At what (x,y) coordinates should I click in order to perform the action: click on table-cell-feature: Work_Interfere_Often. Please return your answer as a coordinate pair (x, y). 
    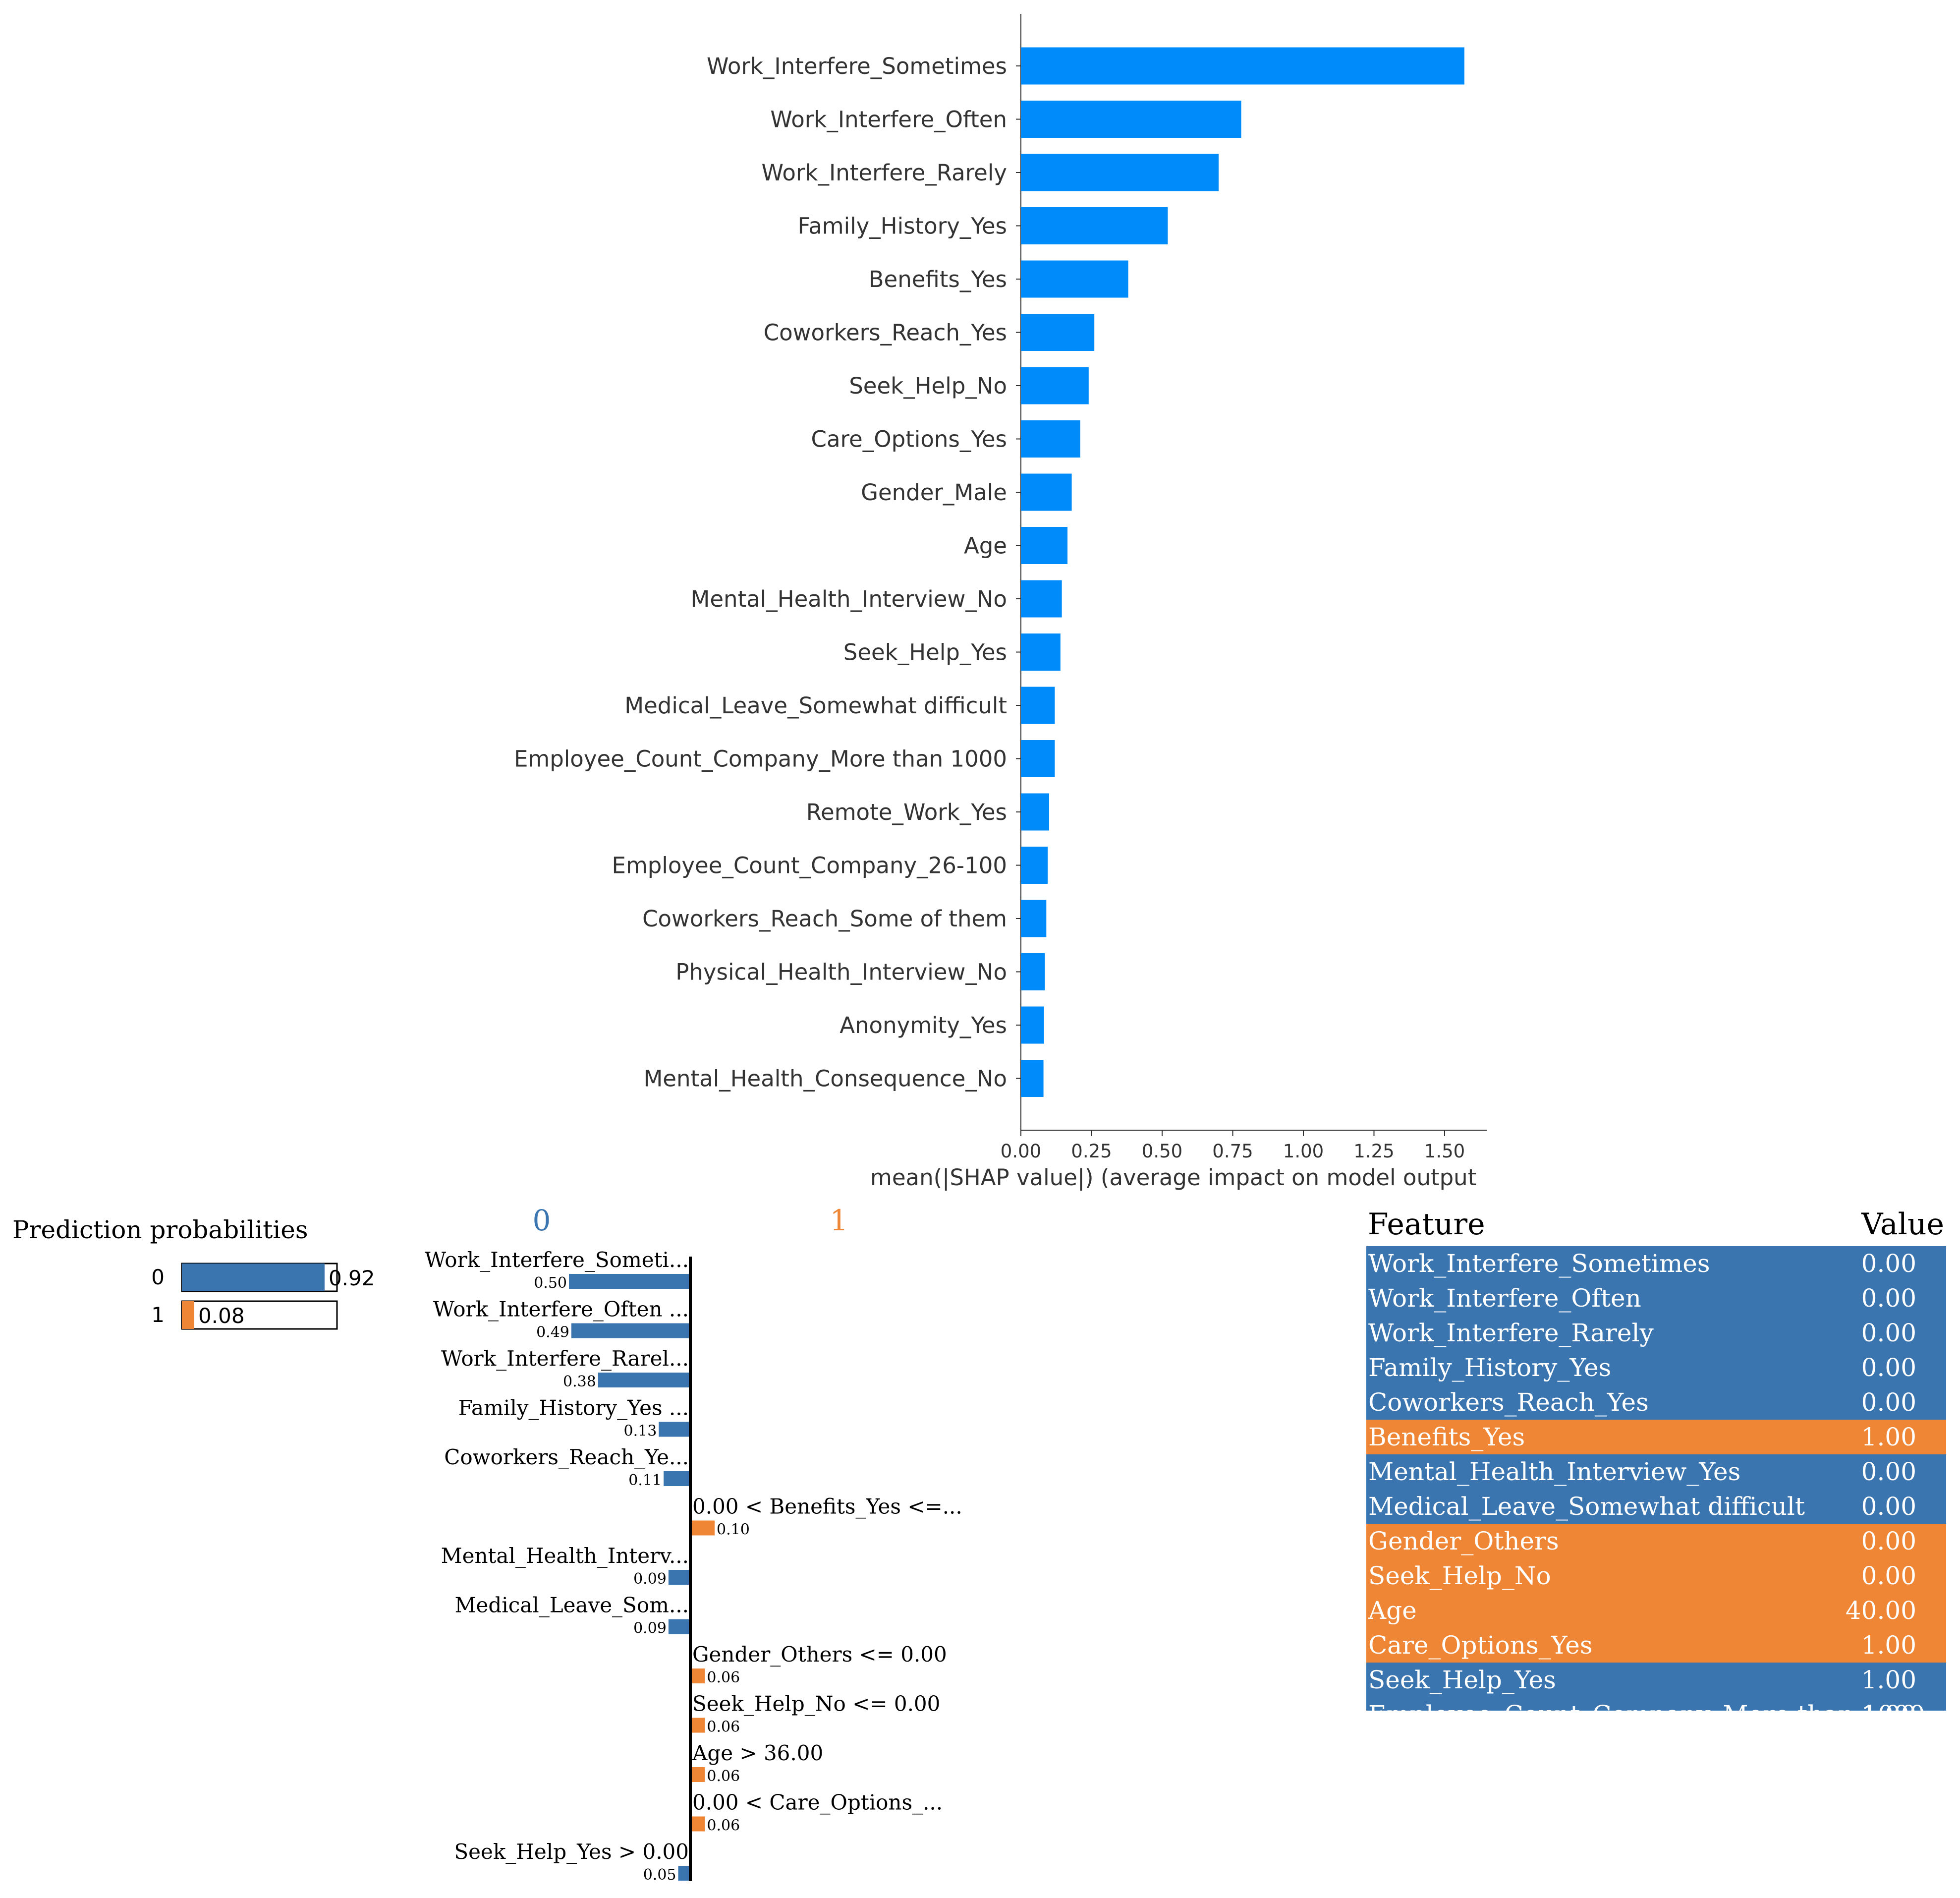
    Looking at the image, I should click on (1504, 1298).